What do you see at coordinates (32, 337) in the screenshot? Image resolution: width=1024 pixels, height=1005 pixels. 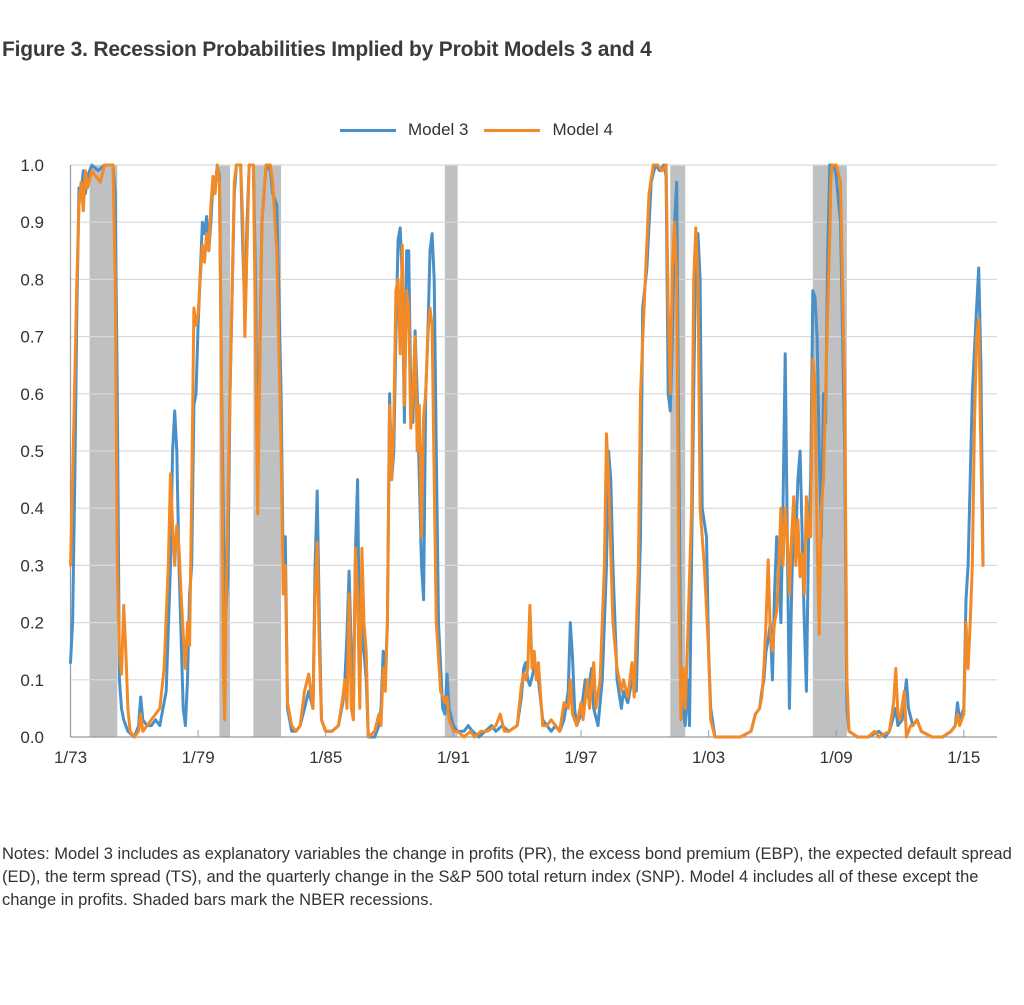 I see `y-tick-label: 0.7` at bounding box center [32, 337].